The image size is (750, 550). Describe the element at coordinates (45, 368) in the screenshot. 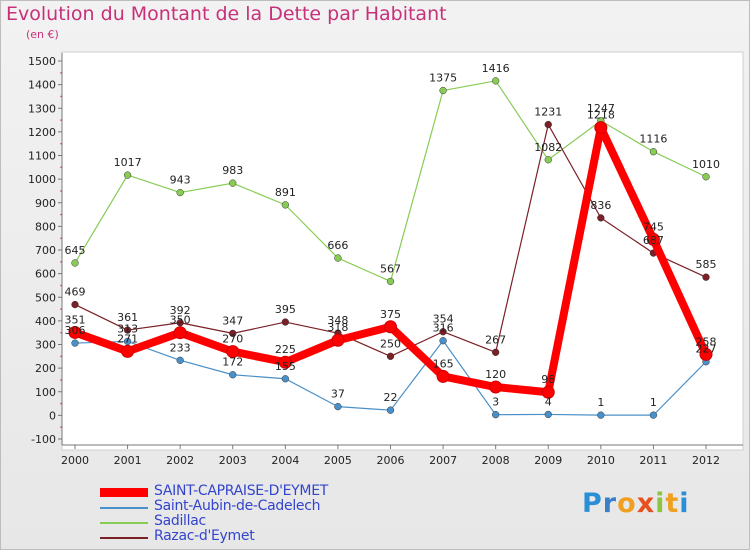

I see `y-tick-label: 200` at that location.